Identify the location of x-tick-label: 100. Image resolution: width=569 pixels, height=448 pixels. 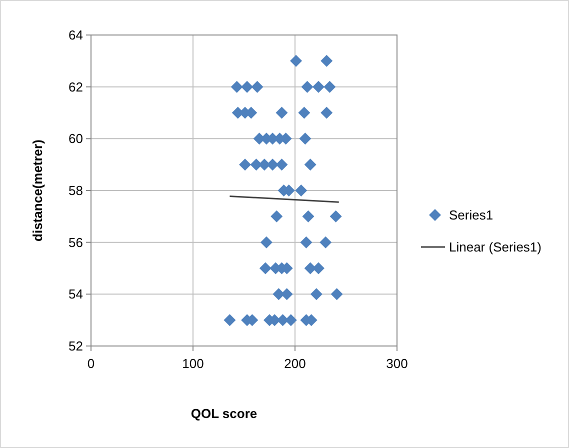
(193, 363).